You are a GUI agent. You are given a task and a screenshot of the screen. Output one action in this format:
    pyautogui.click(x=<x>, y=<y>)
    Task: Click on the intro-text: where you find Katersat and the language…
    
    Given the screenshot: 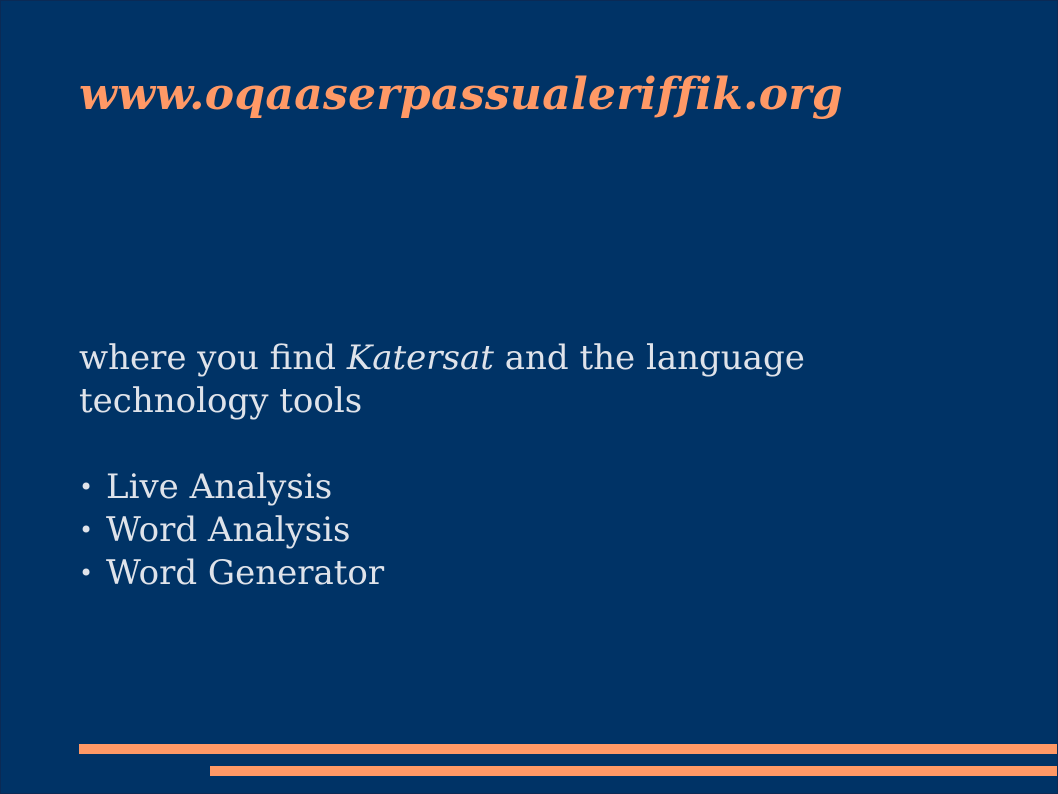 What is the action you would take?
    pyautogui.click(x=529, y=380)
    